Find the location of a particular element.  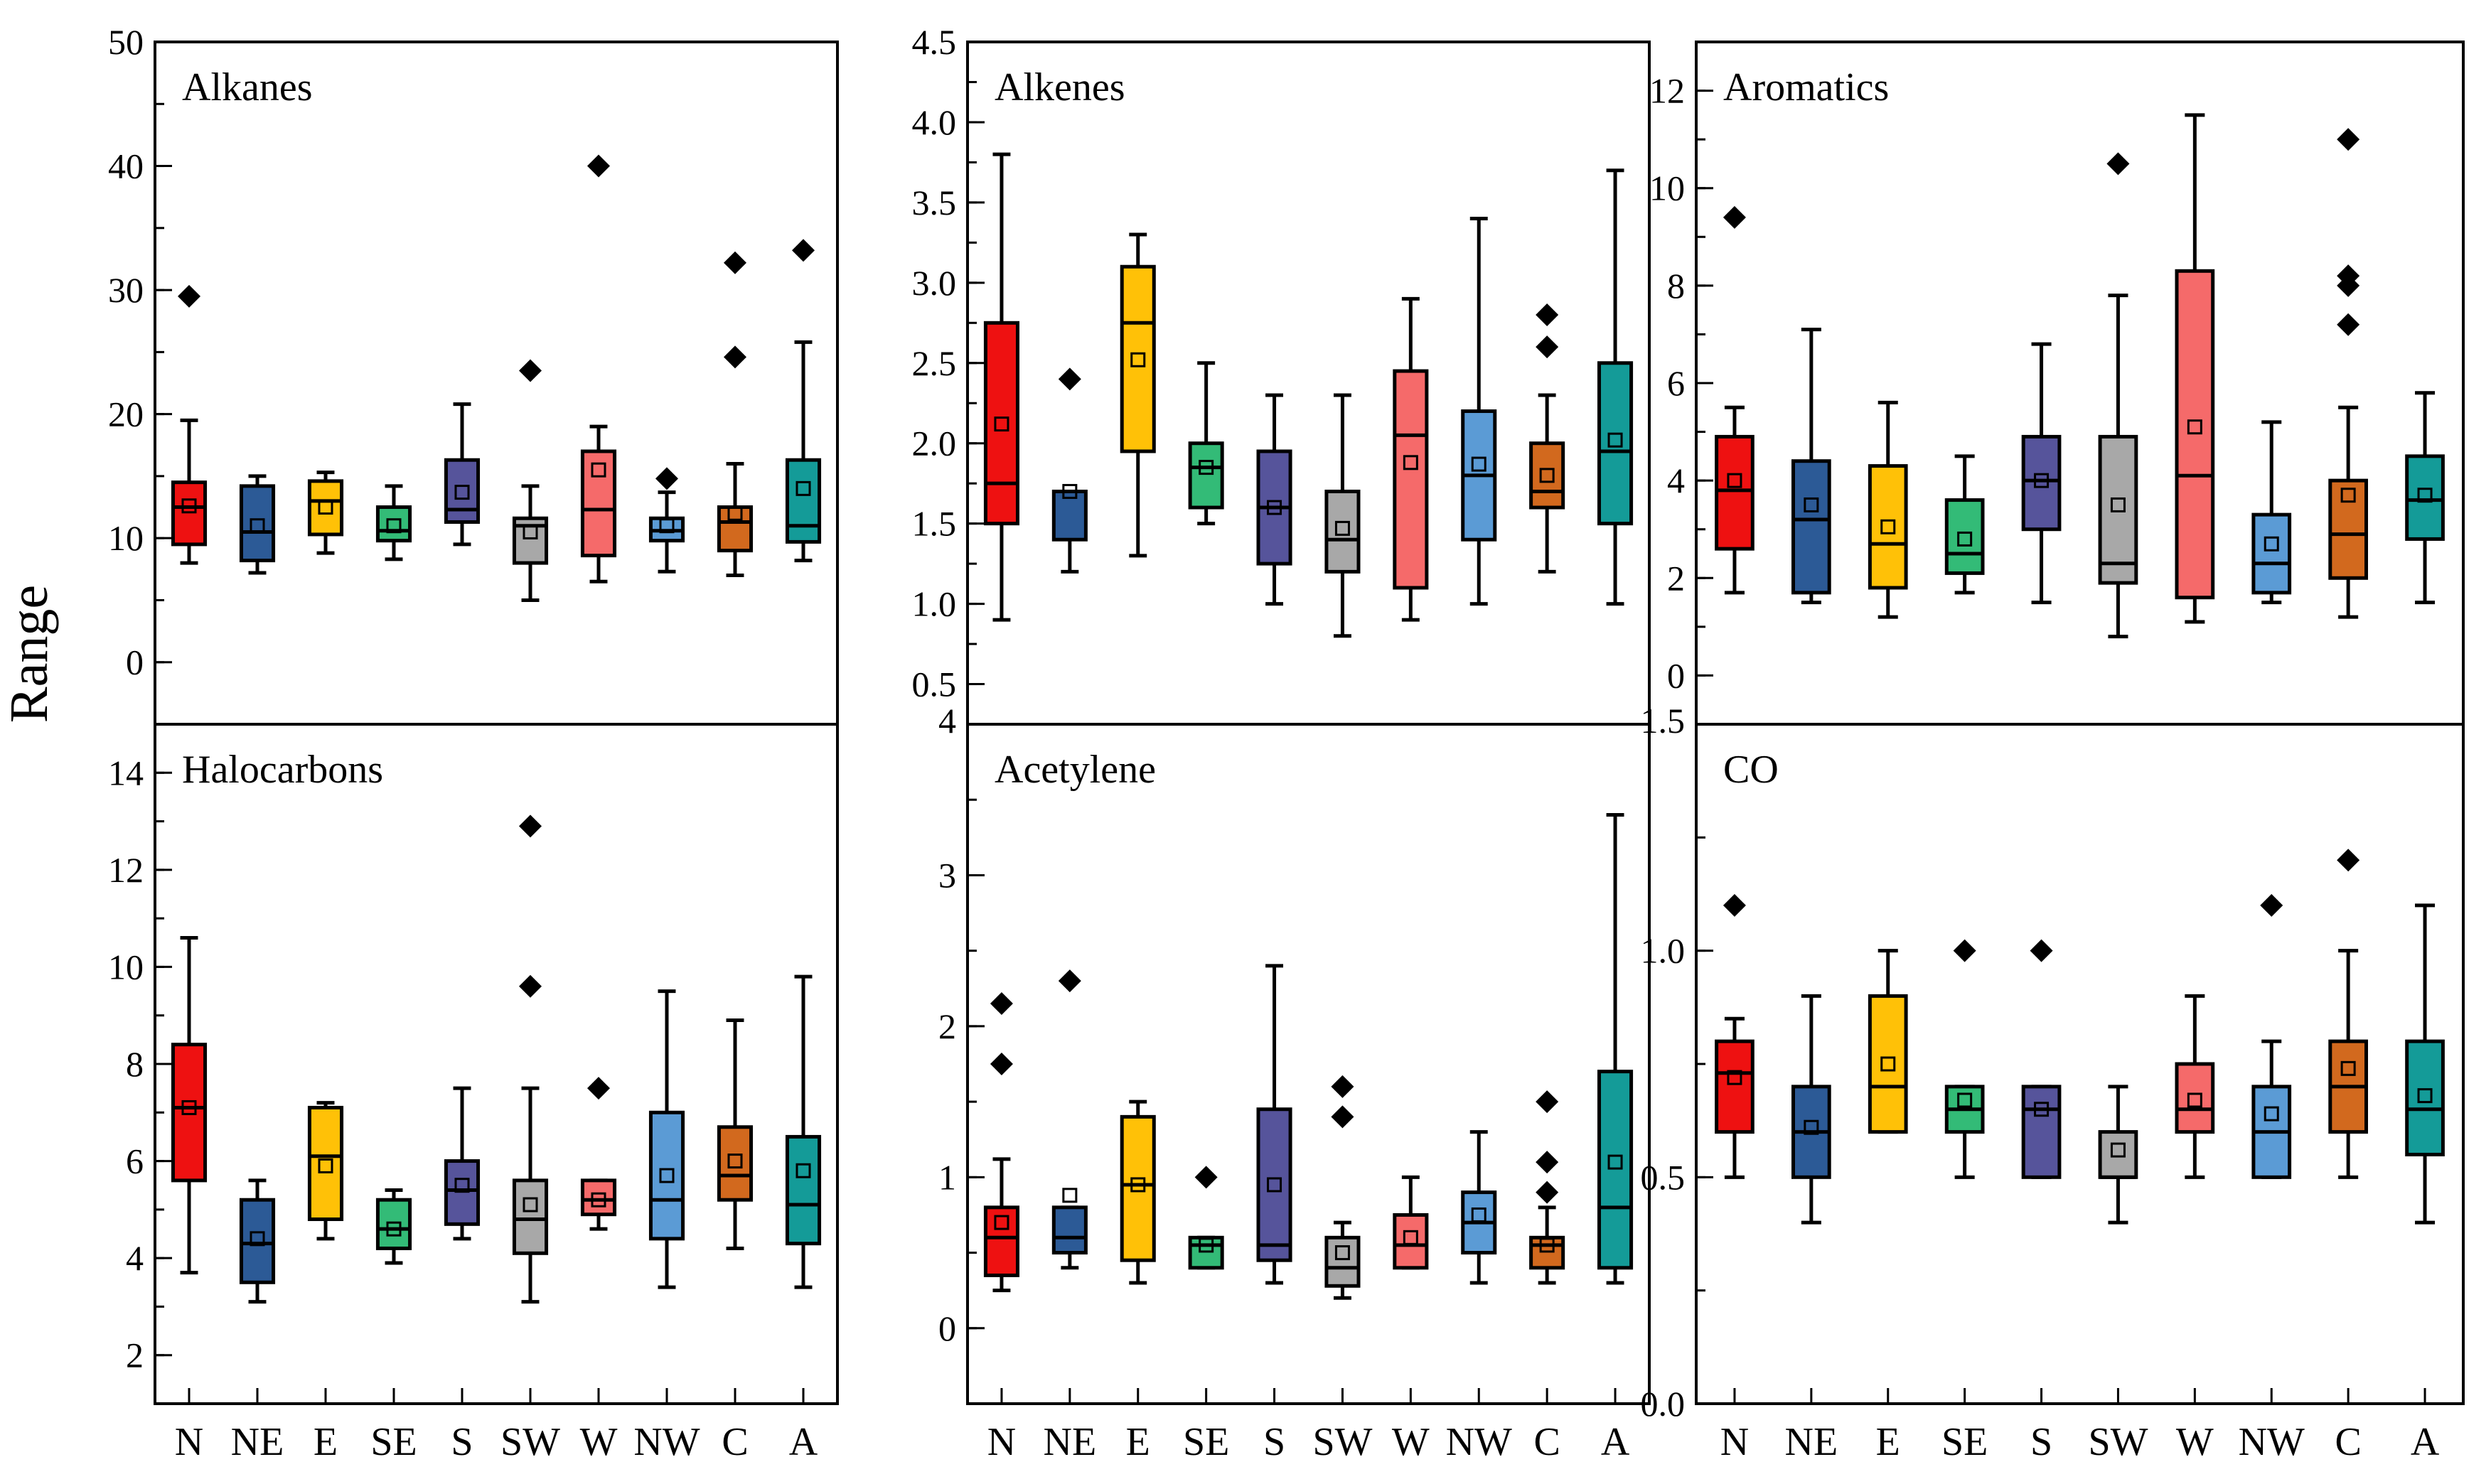

y-tick-label: 6 is located at coordinates (1676, 383).